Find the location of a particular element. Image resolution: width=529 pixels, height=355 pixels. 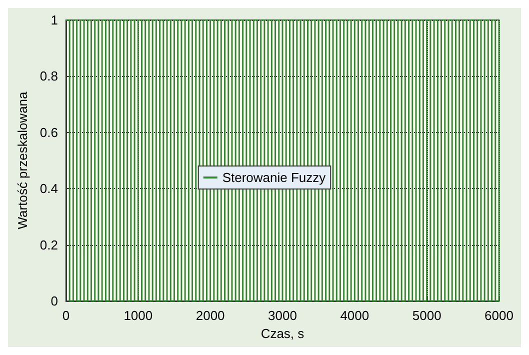

y-tick-label: 0.2 is located at coordinates (49, 244).